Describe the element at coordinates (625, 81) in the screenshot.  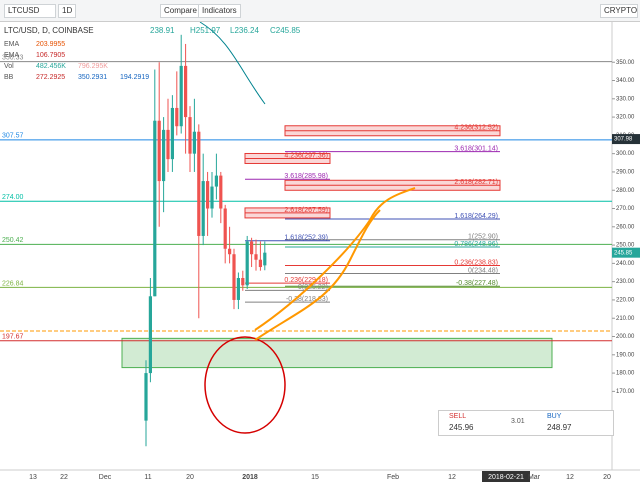
I see `y-tick-label: 340.00` at that location.